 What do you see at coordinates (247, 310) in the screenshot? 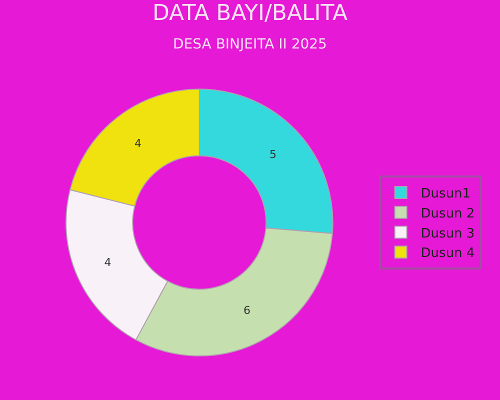
I see `data-label: 6` at bounding box center [247, 310].